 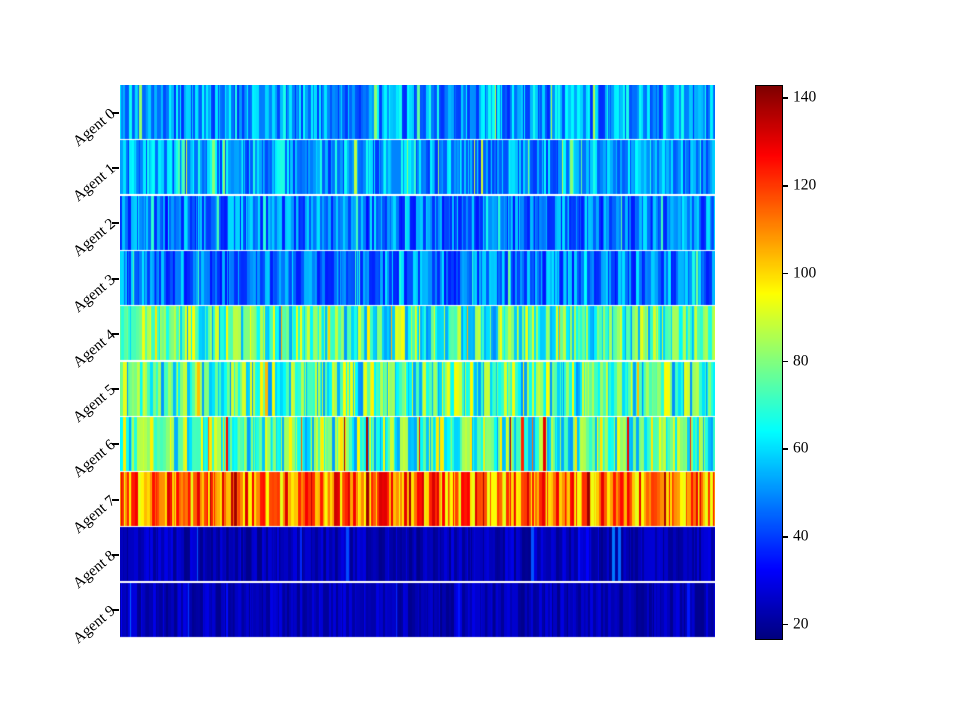 I want to click on y-tick-label: Agent 3, so click(x=95, y=293).